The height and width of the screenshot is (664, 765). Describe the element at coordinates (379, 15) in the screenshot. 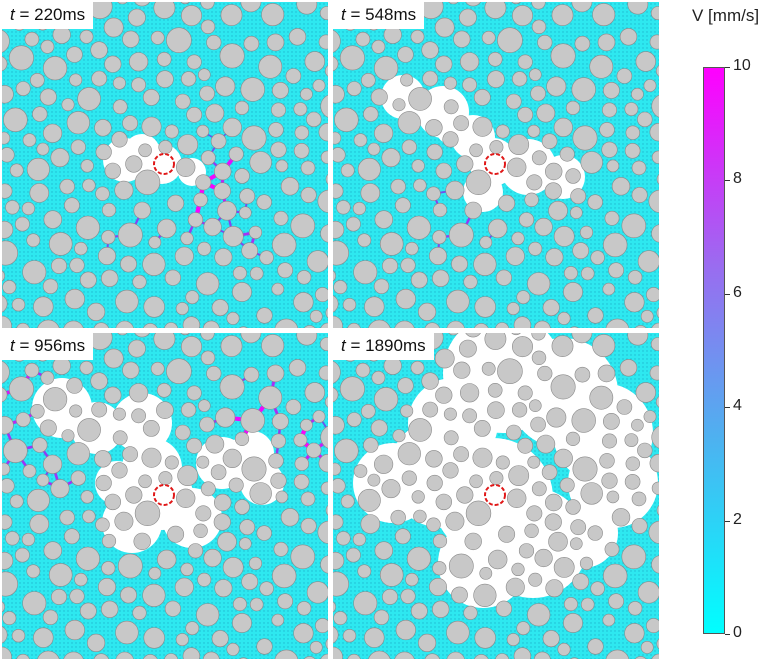

I see `time-label: t = 548ms` at that location.